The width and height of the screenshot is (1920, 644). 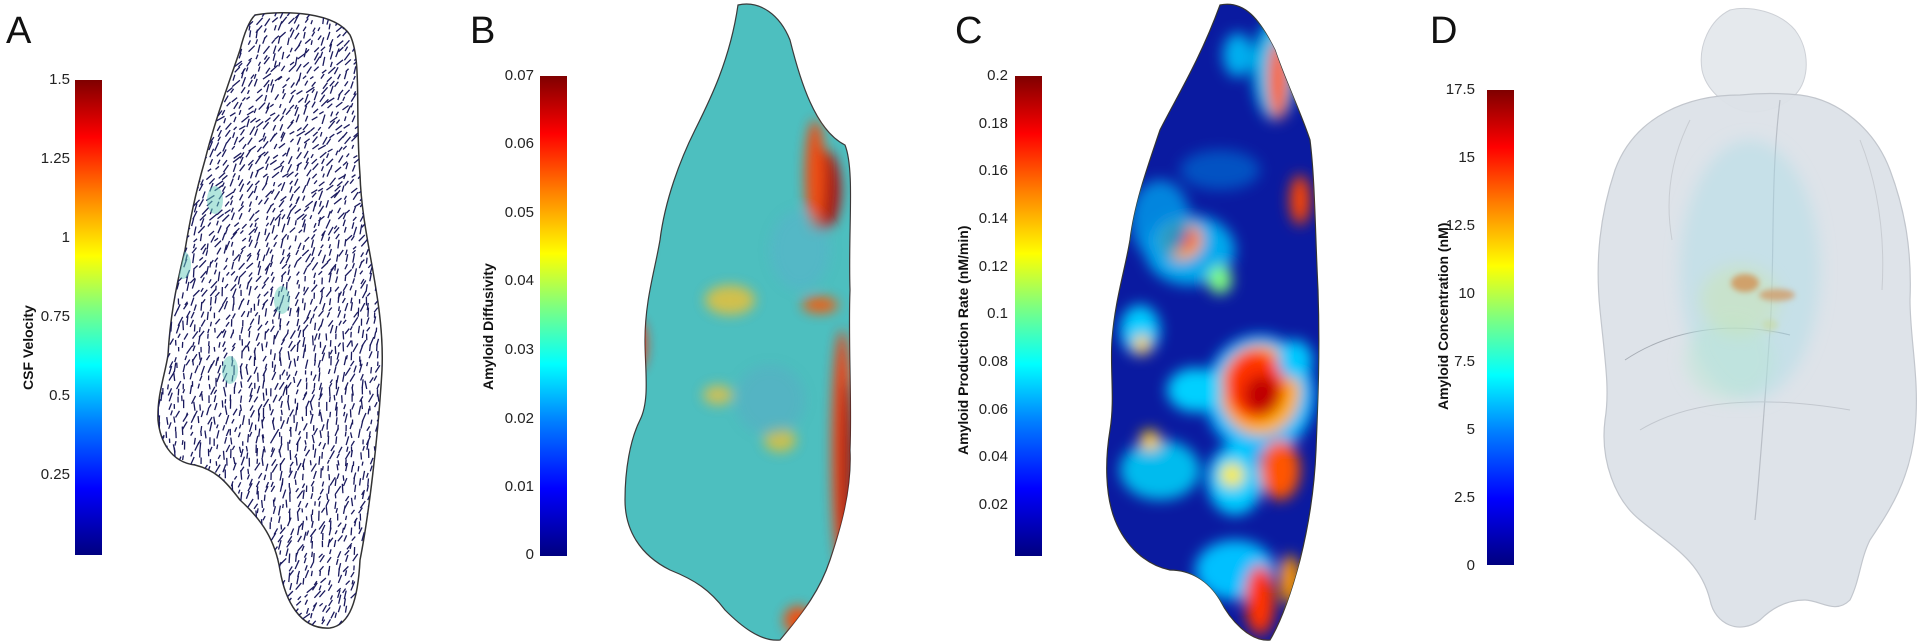 I want to click on tick-label: 2.5, so click(x=1464, y=497).